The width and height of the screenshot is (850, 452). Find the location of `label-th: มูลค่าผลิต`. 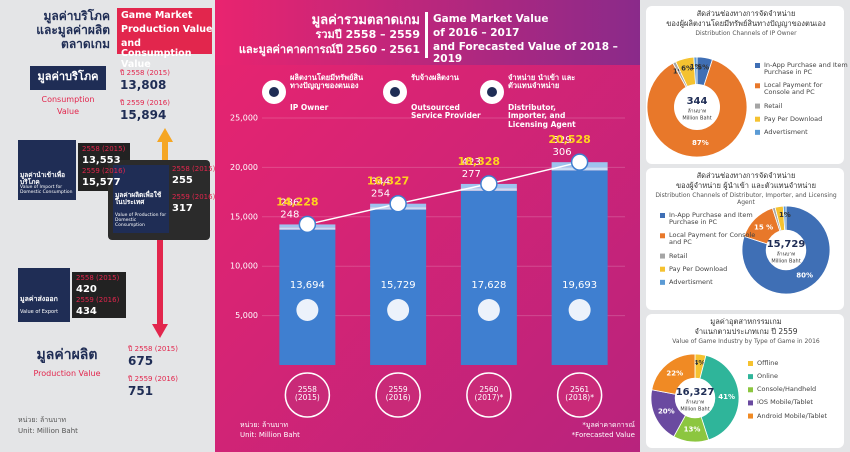

label-th: มูลค่าผลิต is located at coordinates (67, 355).